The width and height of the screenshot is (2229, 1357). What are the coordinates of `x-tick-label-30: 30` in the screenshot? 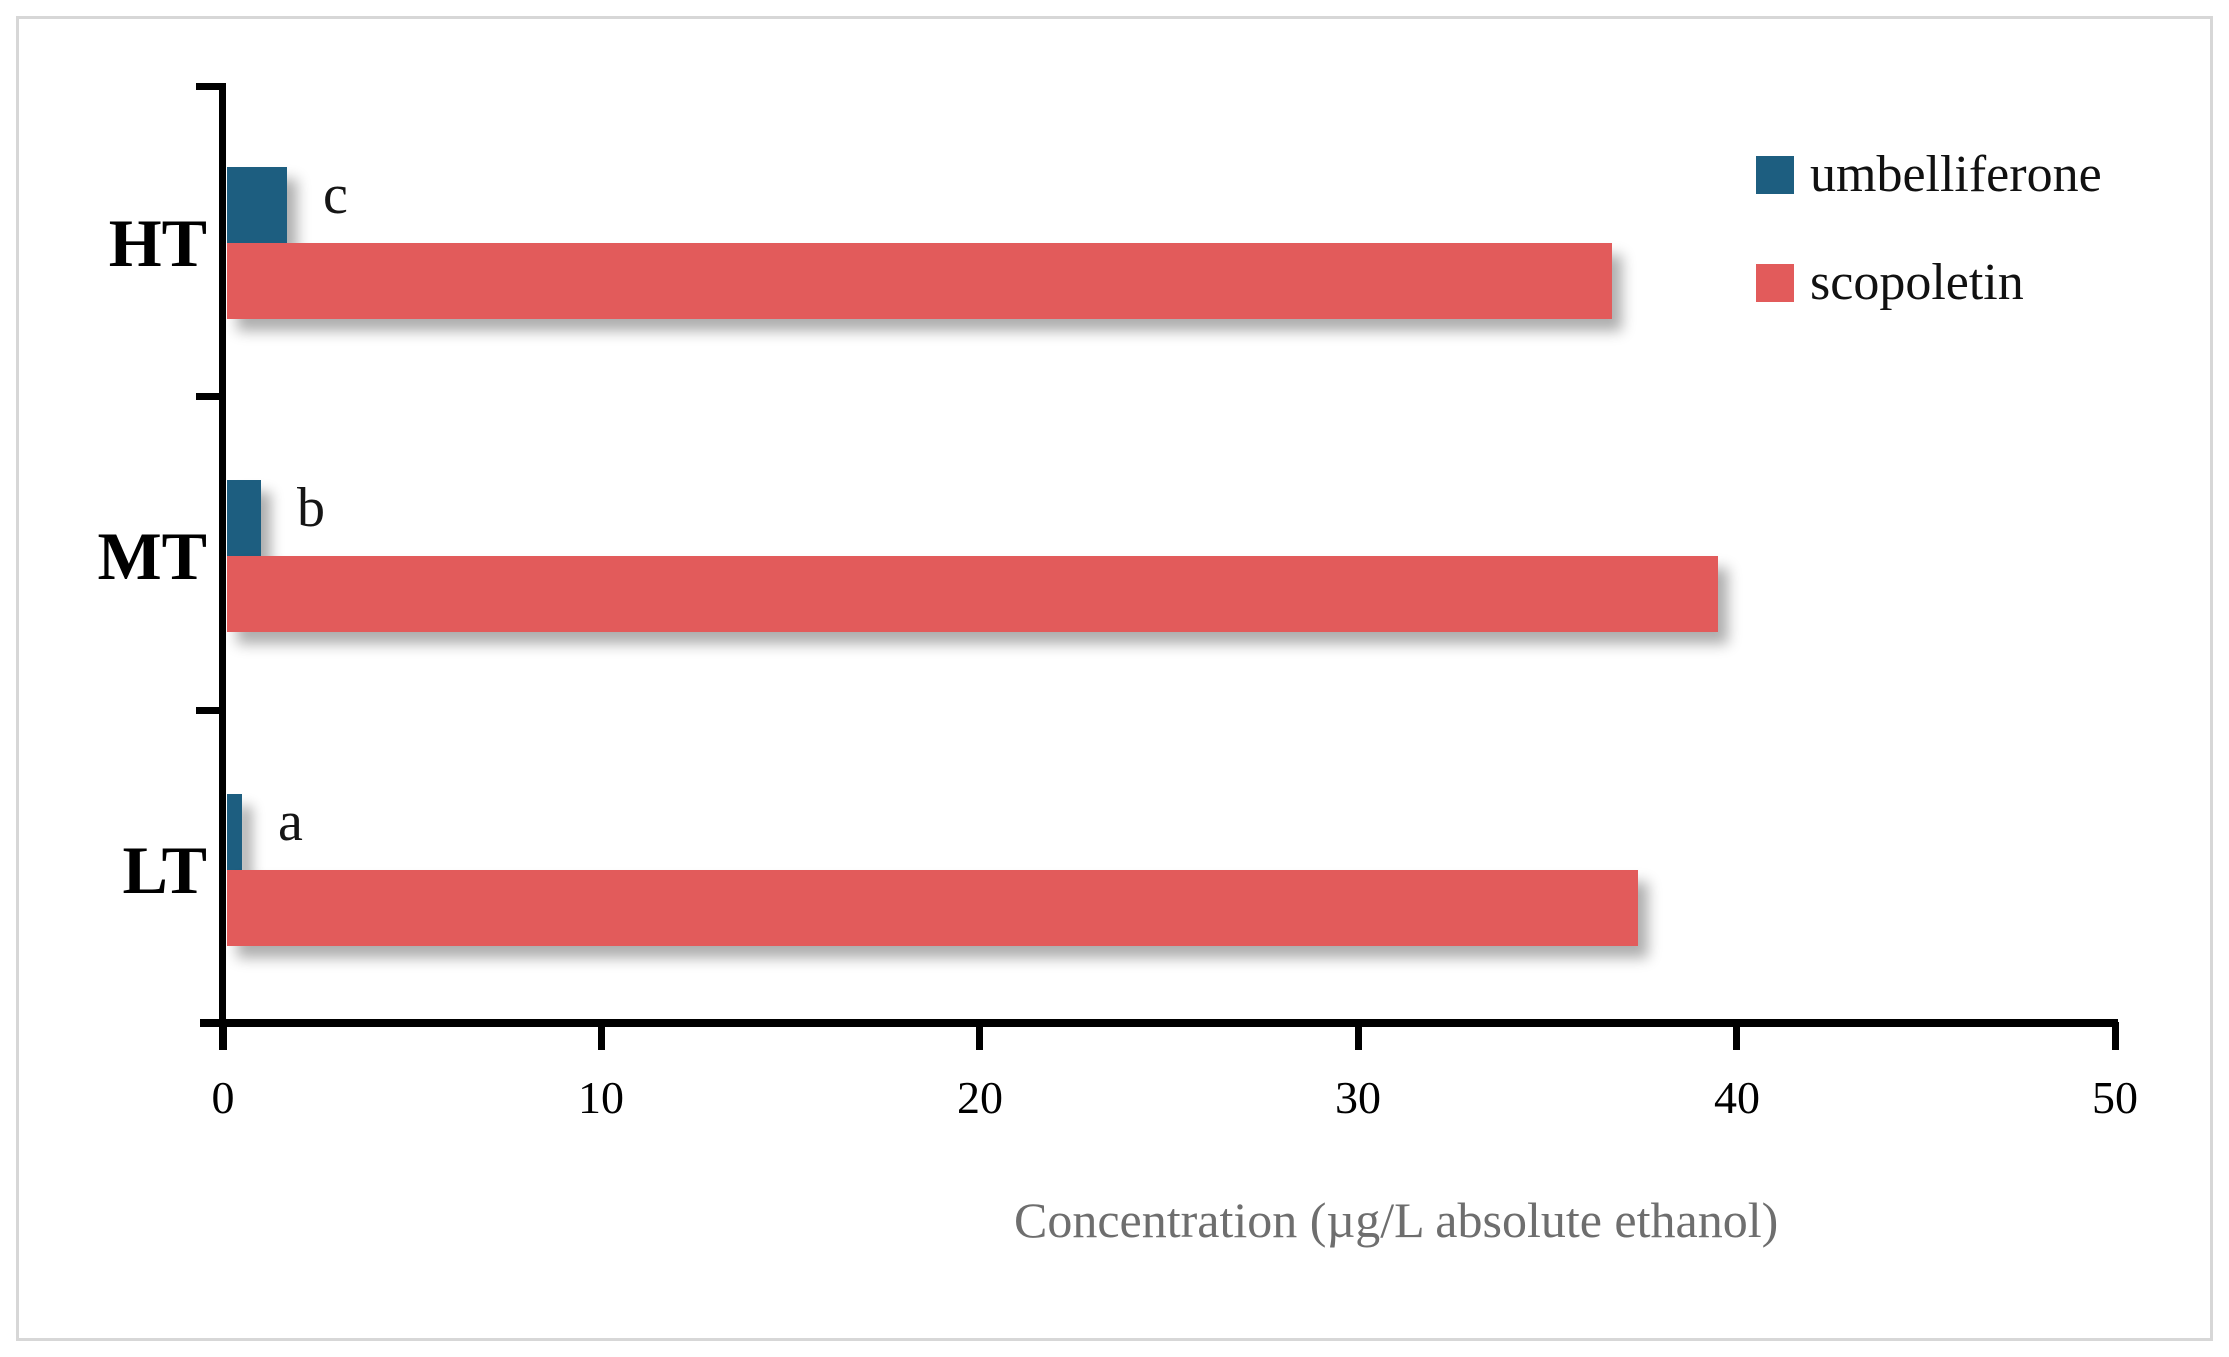 It's located at (1358, 1097).